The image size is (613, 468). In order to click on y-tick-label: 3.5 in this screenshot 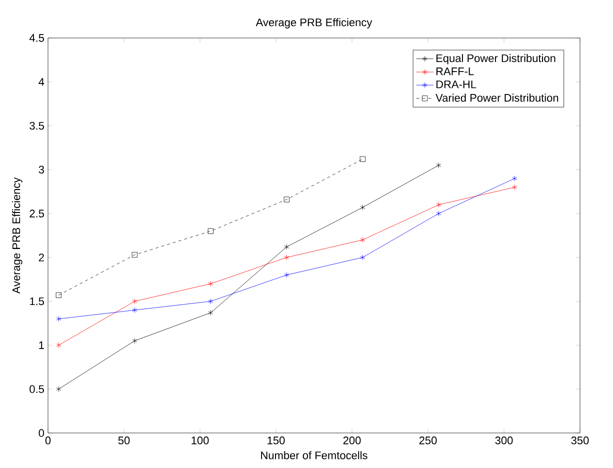, I will do `click(37, 126)`.